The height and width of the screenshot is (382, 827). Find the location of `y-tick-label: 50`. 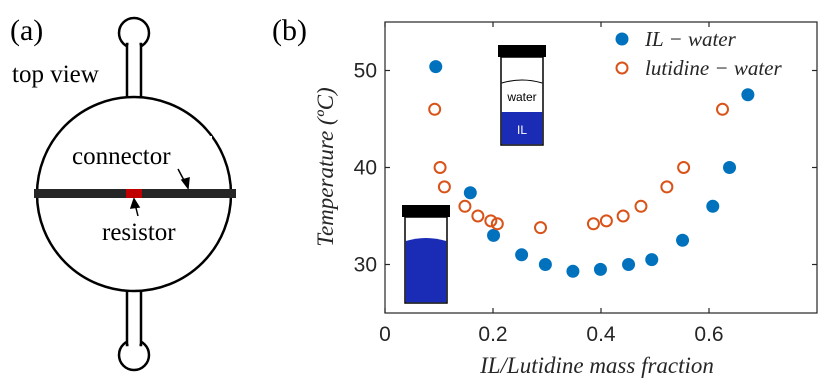

y-tick-label: 50 is located at coordinates (365, 71).